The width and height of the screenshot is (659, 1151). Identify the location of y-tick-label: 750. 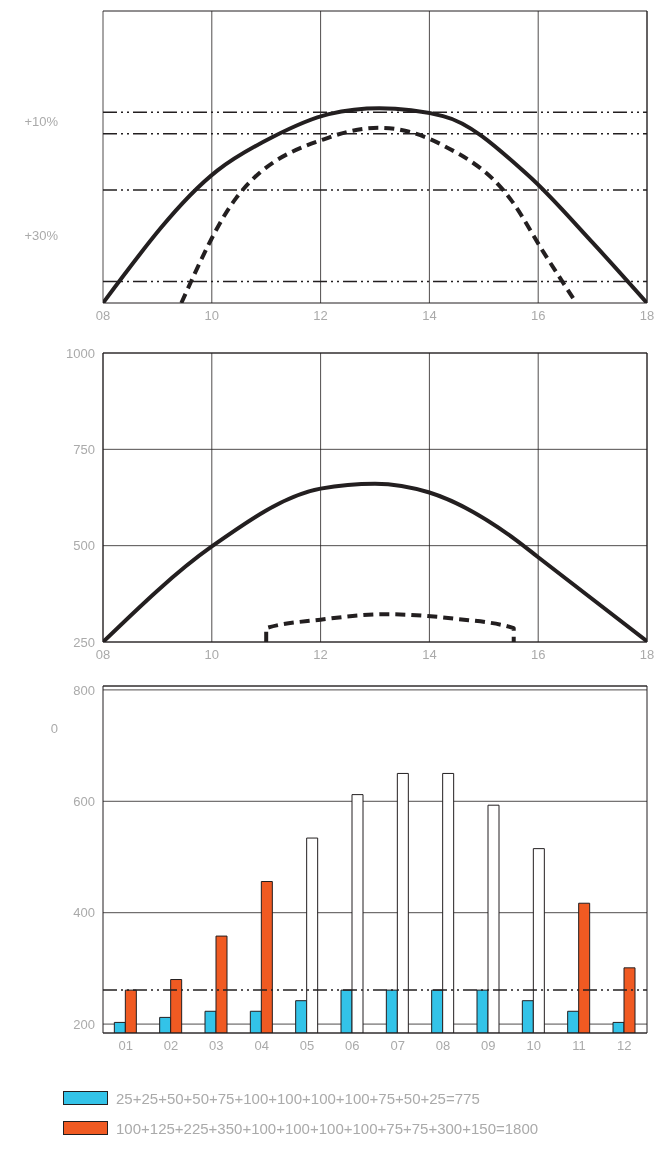
(84, 449).